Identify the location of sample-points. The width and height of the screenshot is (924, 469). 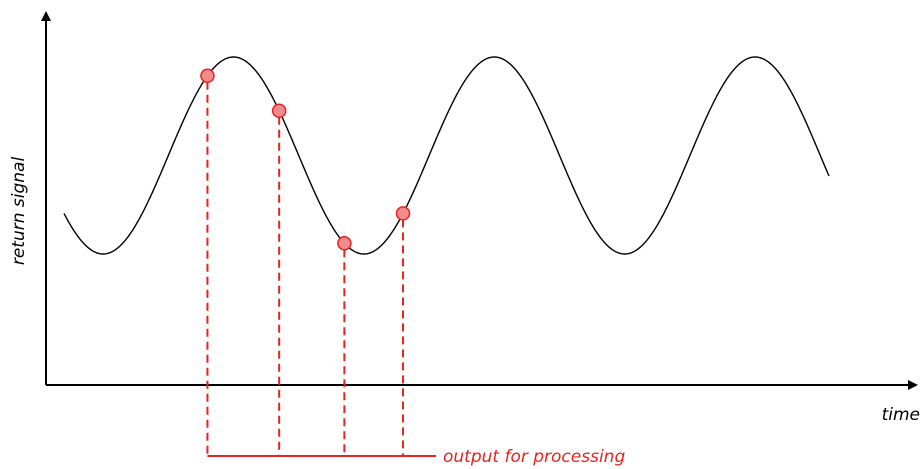
(305, 159).